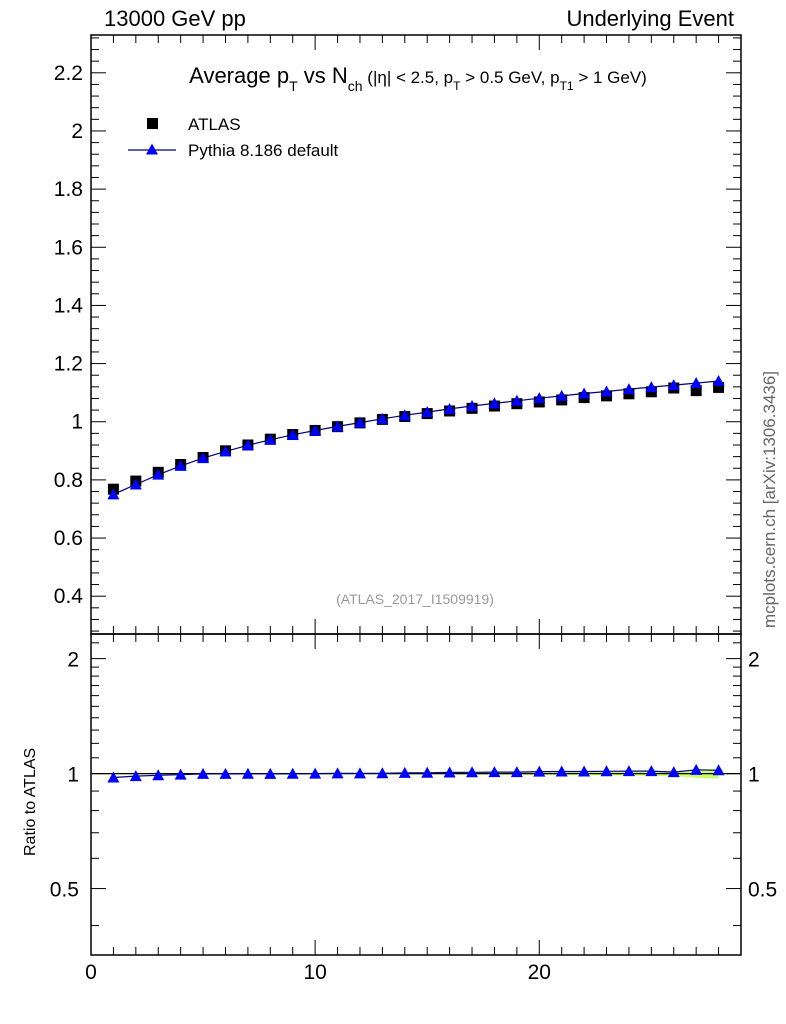  What do you see at coordinates (214, 124) in the screenshot?
I see `legend-atlas-label: ATLAS` at bounding box center [214, 124].